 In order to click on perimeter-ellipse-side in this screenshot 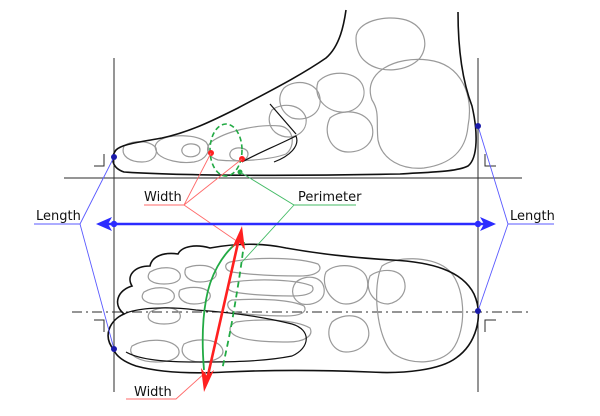, I will do `click(226, 150)`.